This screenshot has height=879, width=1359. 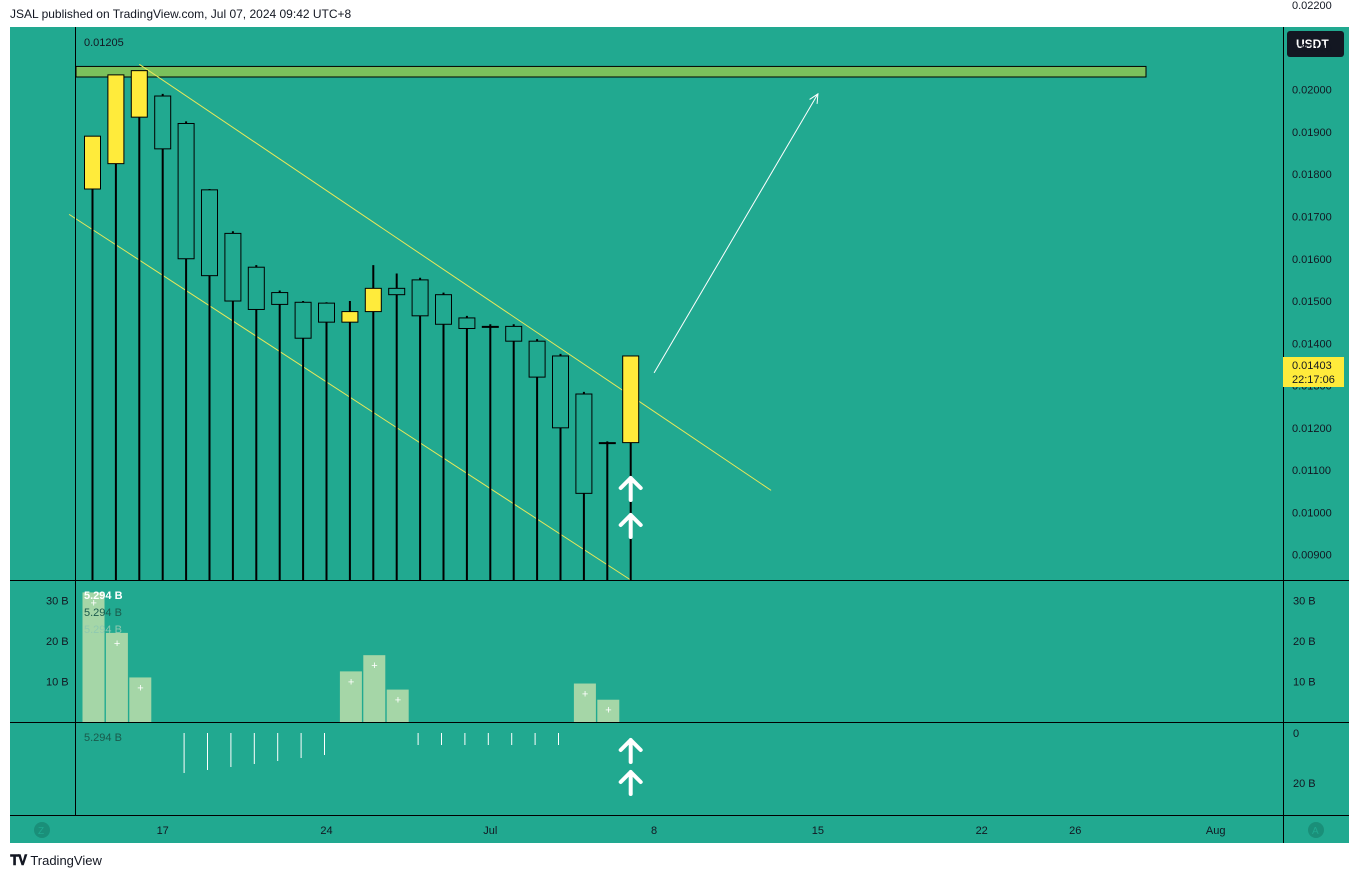 I want to click on scroll-left-icon: Z, so click(x=41, y=831).